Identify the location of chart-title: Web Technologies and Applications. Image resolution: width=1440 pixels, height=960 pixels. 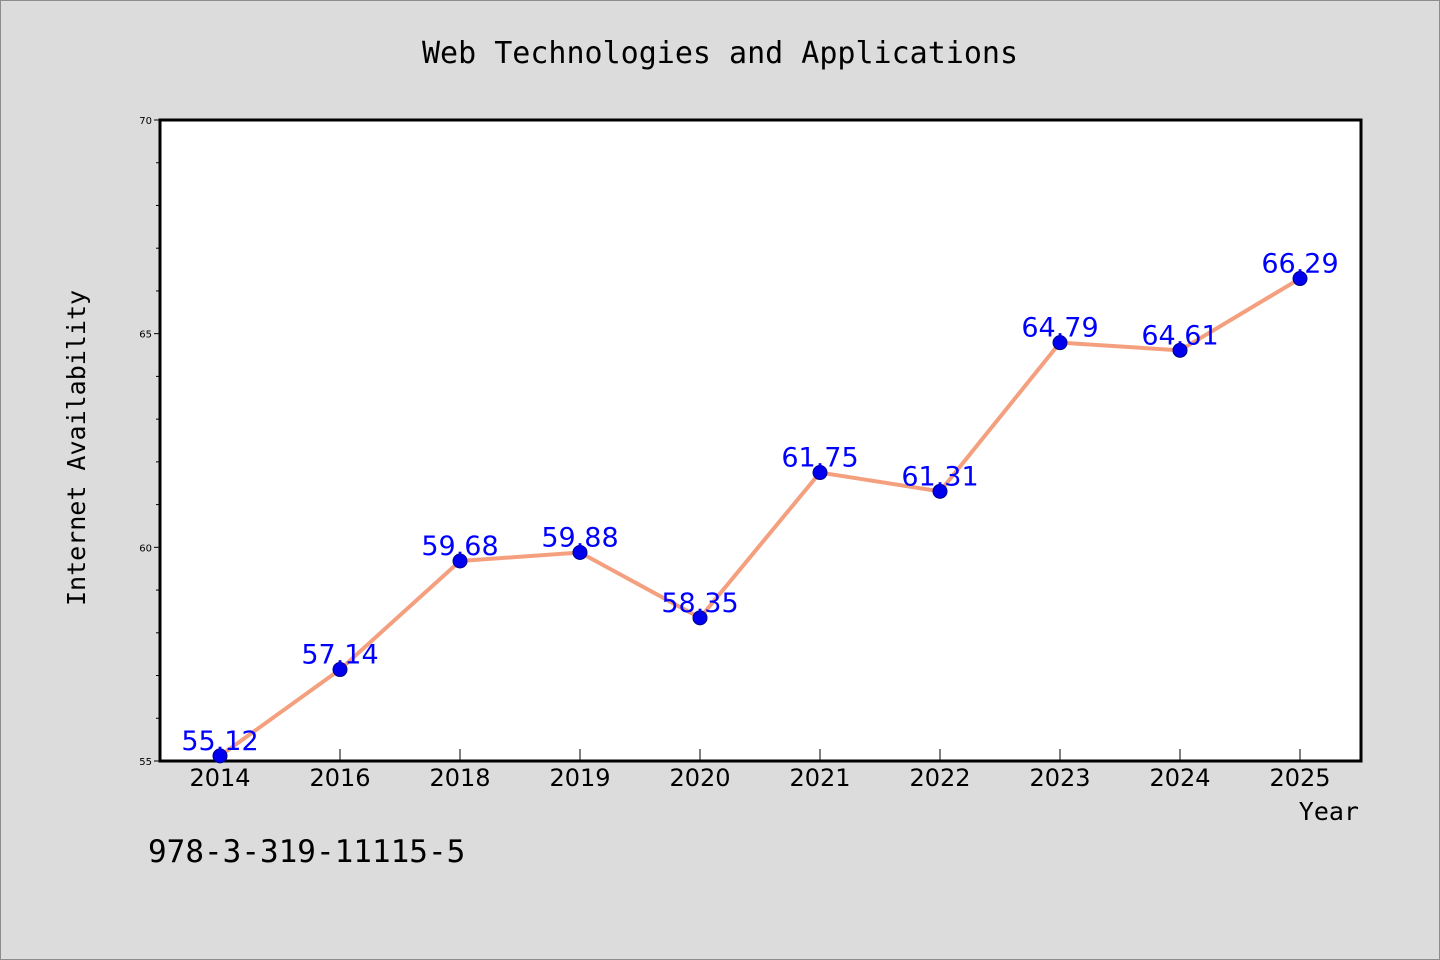
(720, 53).